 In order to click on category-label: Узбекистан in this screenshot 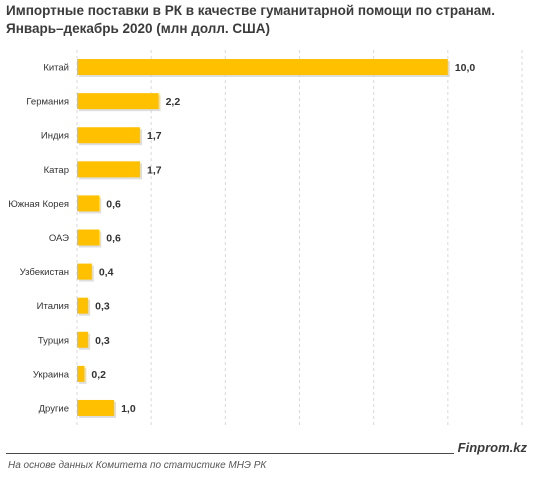, I will do `click(44, 272)`.